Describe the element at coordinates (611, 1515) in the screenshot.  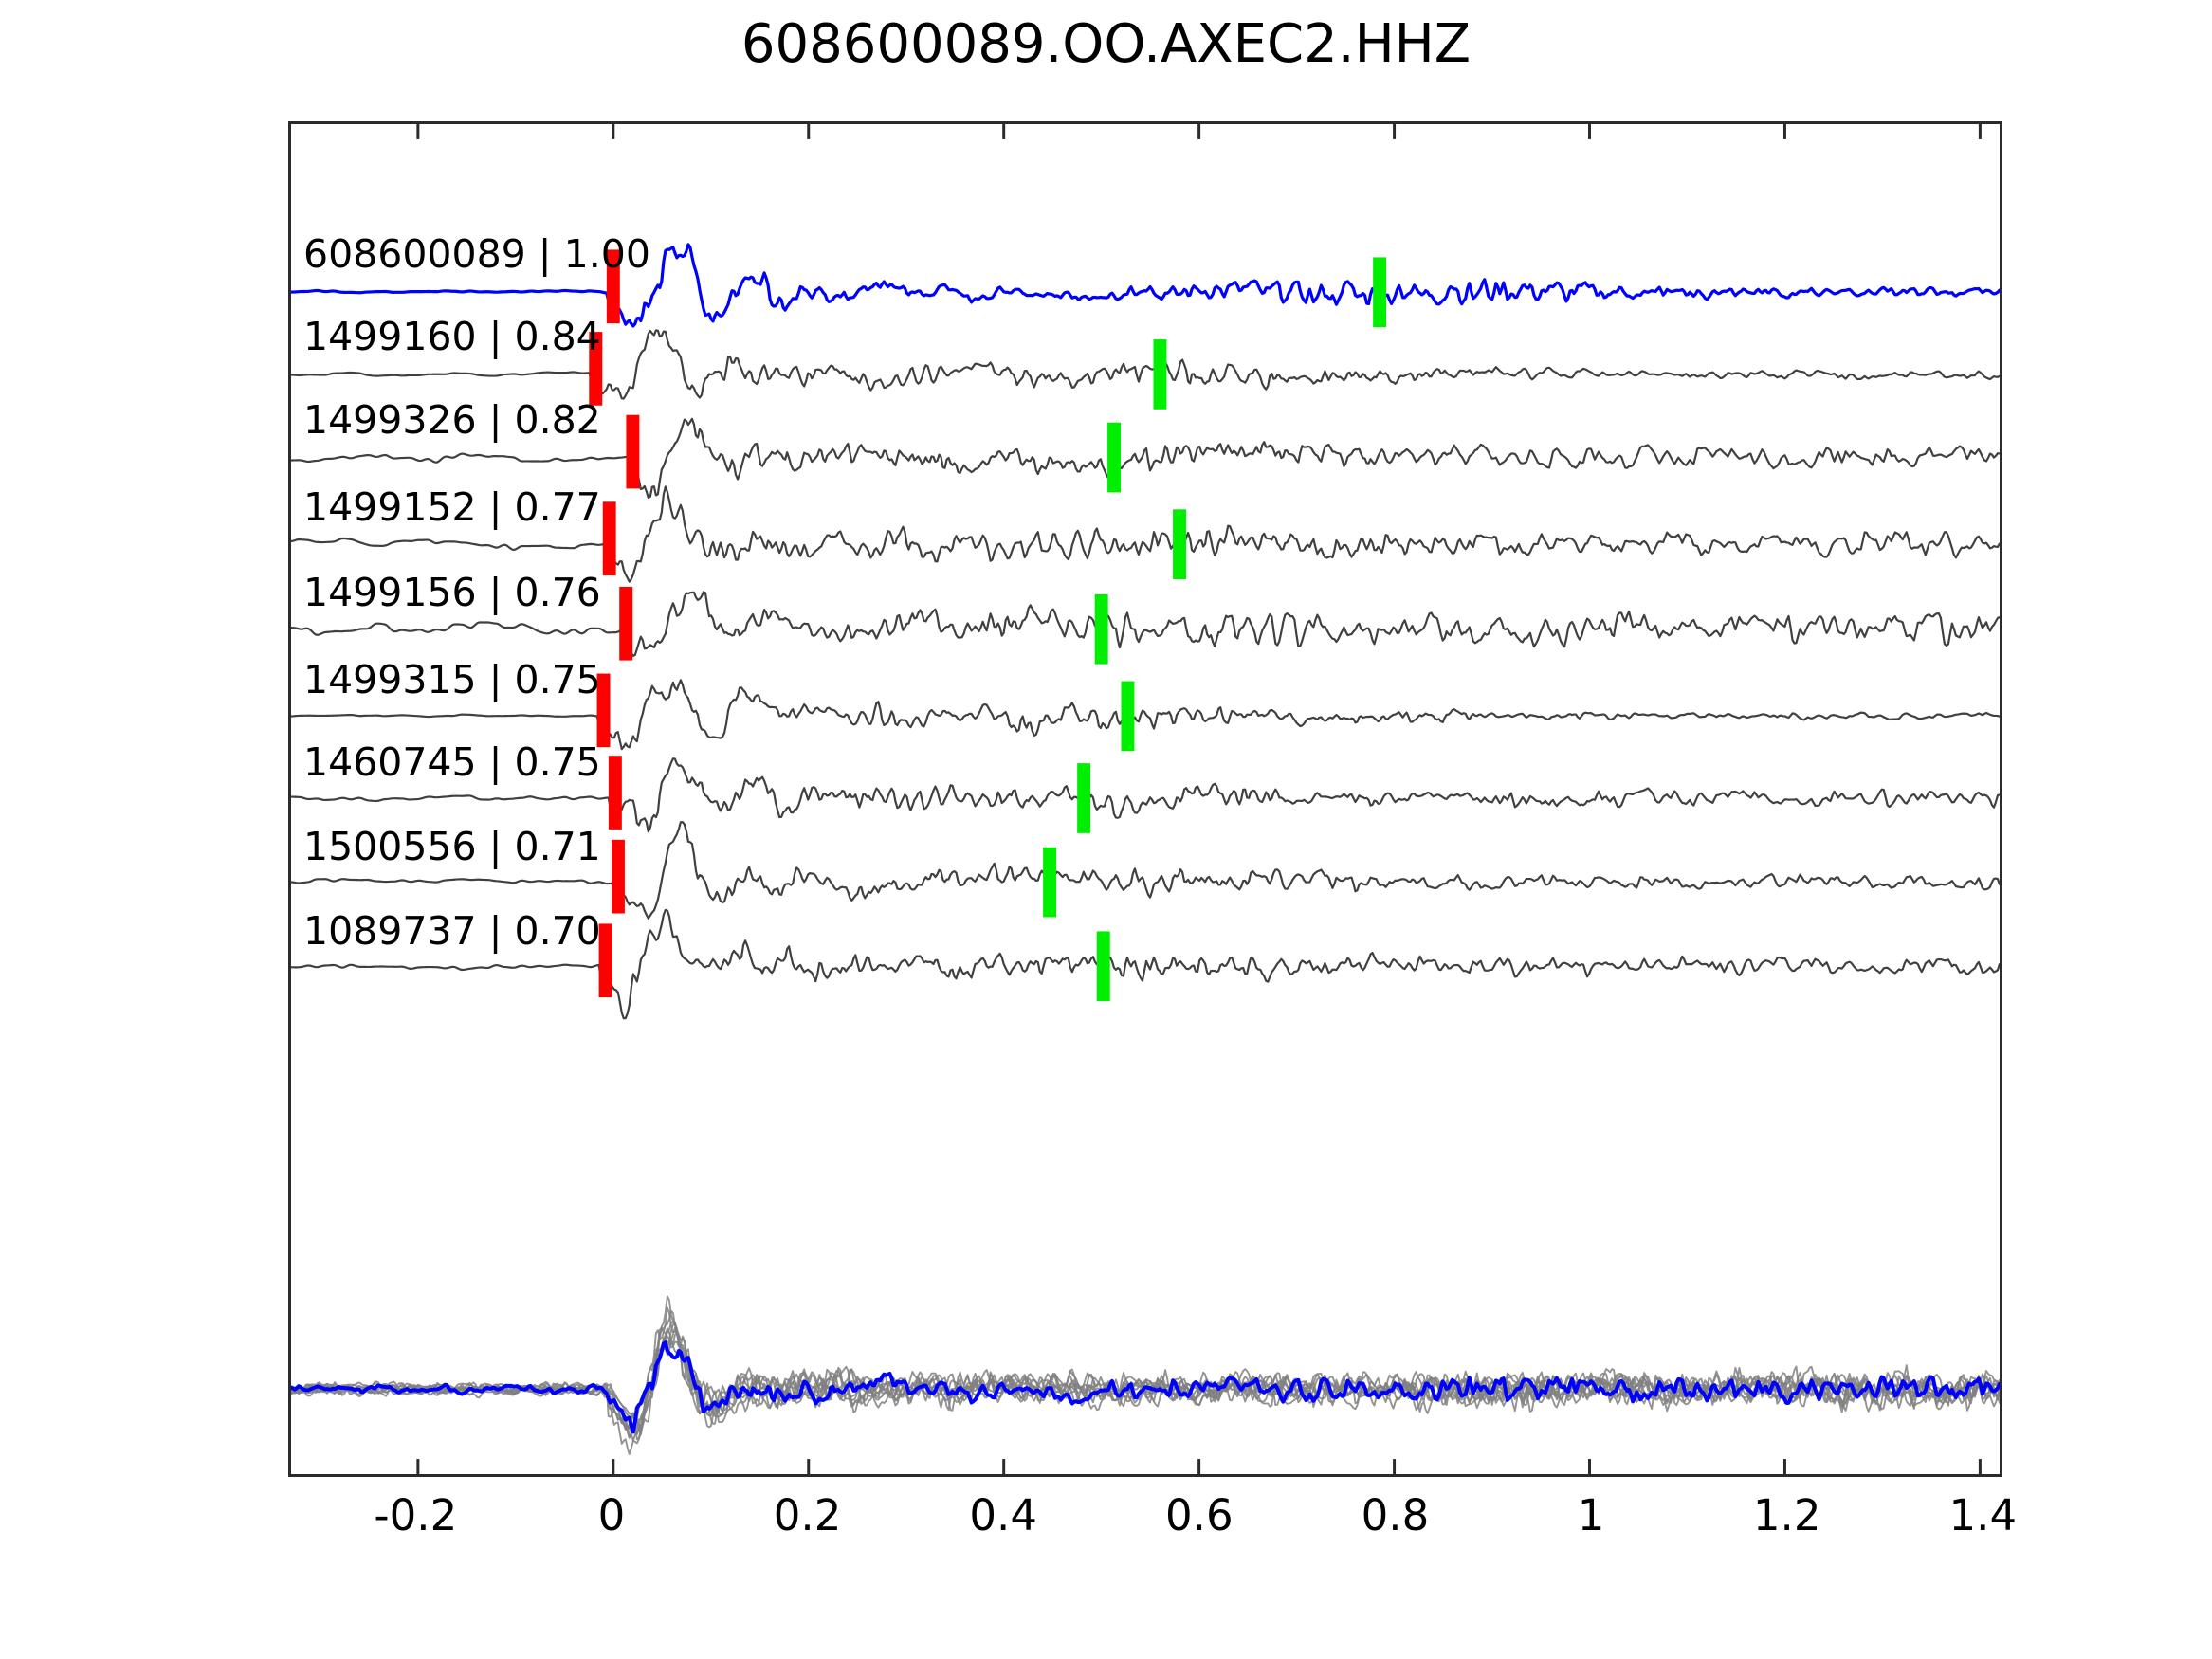
I see `x-tick-label-1: 0` at that location.